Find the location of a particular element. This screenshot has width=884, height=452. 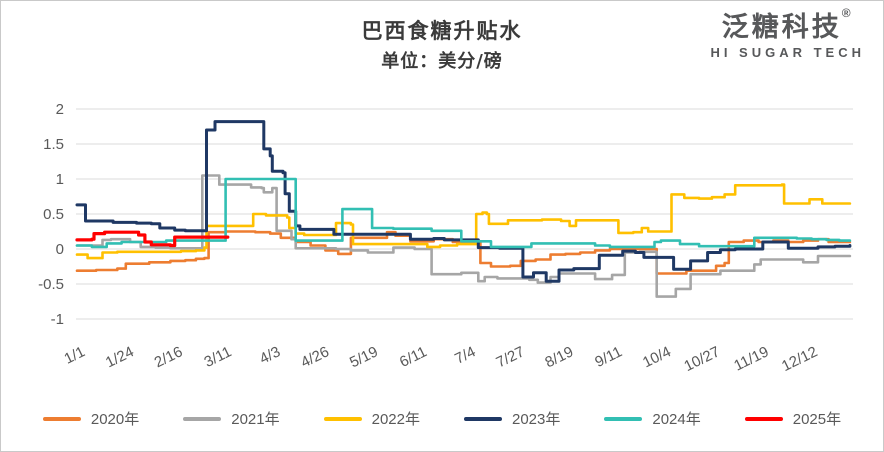

x-tick-label-1-24: 1/24 is located at coordinates (120, 357).